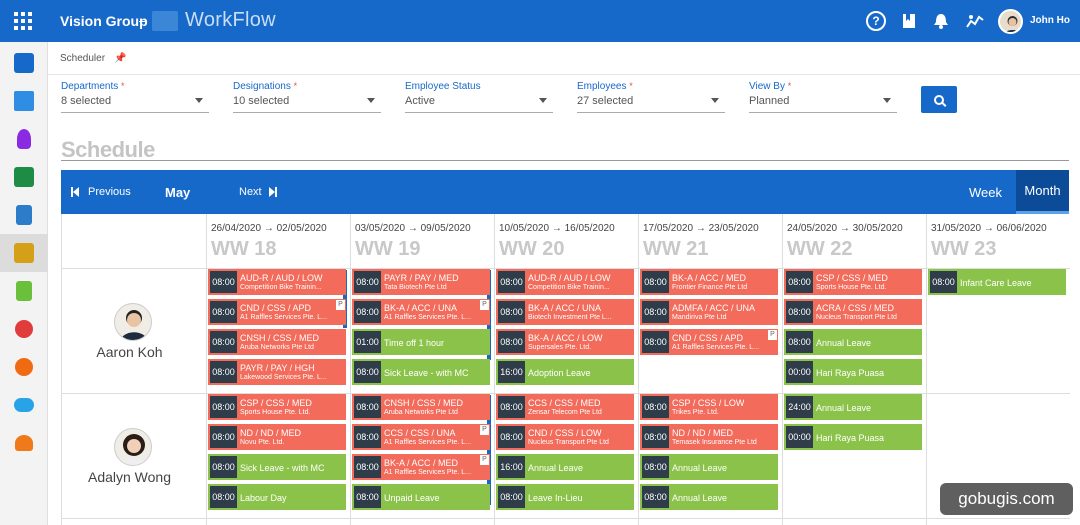  What do you see at coordinates (997, 282) in the screenshot?
I see `event-card: 08:00 Infant Care Leave` at bounding box center [997, 282].